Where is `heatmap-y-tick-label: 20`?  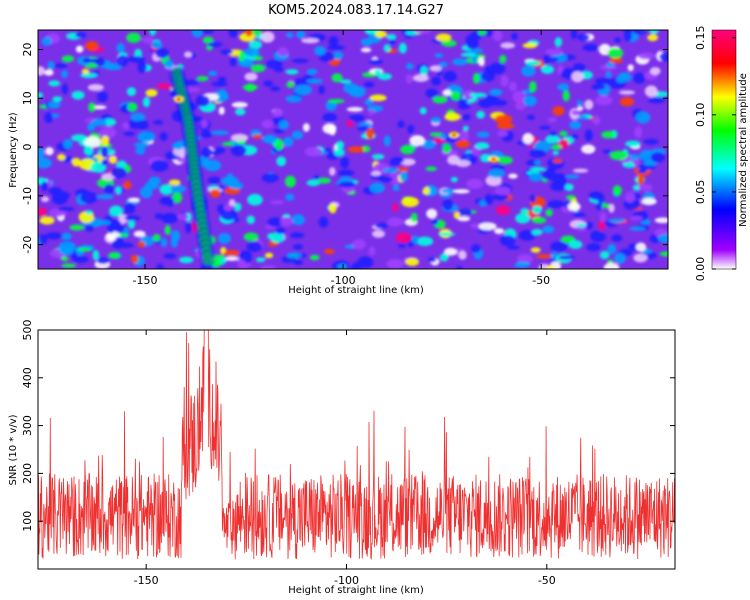 heatmap-y-tick-label: 20 is located at coordinates (27, 50).